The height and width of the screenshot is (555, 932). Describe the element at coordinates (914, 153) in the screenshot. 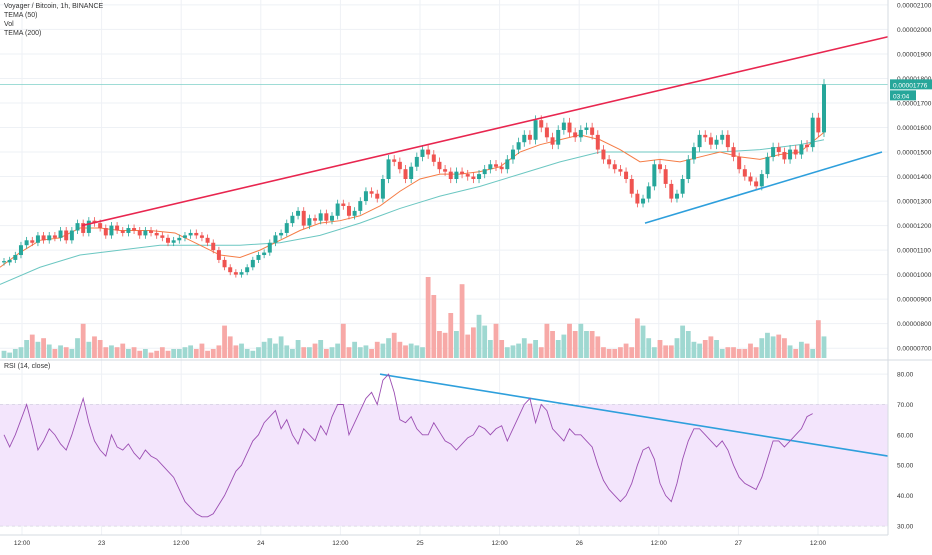

I see `price-tick-label: 0.00001500` at that location.